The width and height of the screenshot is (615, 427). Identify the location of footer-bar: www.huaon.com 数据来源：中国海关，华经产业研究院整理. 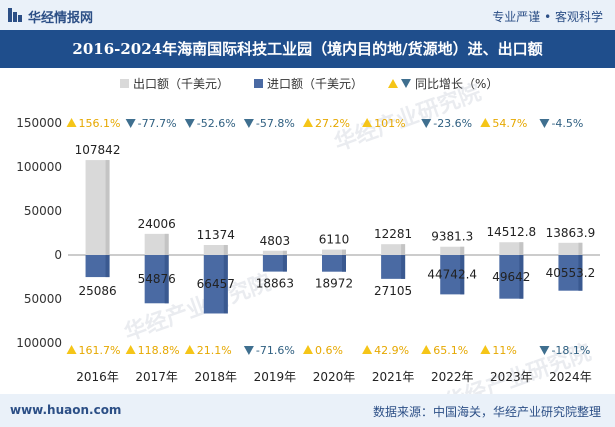
(307, 410).